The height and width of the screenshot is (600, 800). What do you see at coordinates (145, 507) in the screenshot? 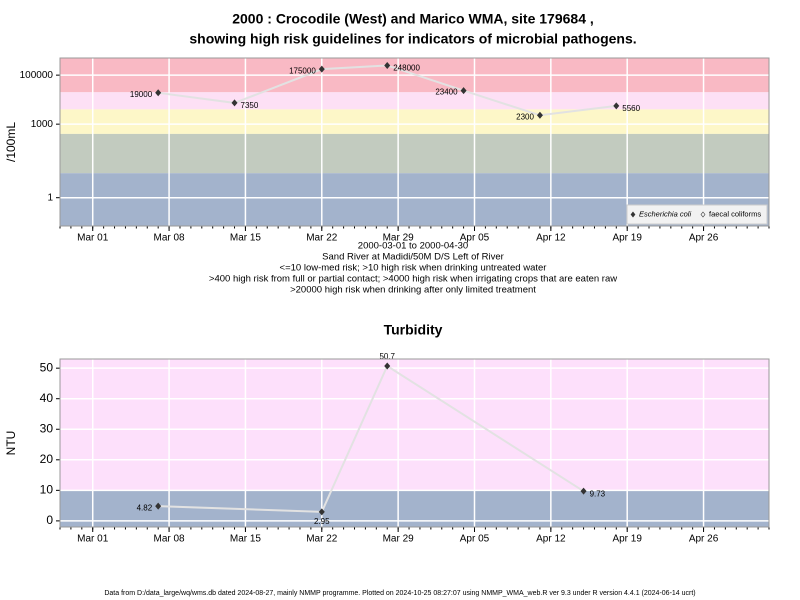
I see `data-label: 4.82` at bounding box center [145, 507].